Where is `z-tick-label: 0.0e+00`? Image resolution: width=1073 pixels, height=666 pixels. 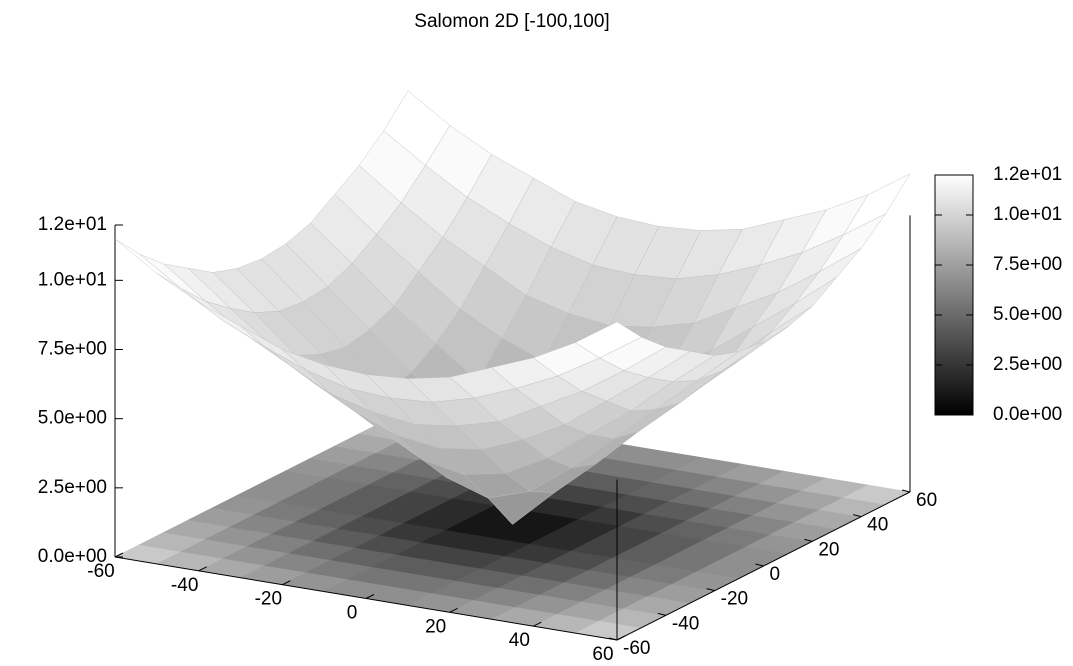 z-tick-label: 0.0e+00 is located at coordinates (72, 556).